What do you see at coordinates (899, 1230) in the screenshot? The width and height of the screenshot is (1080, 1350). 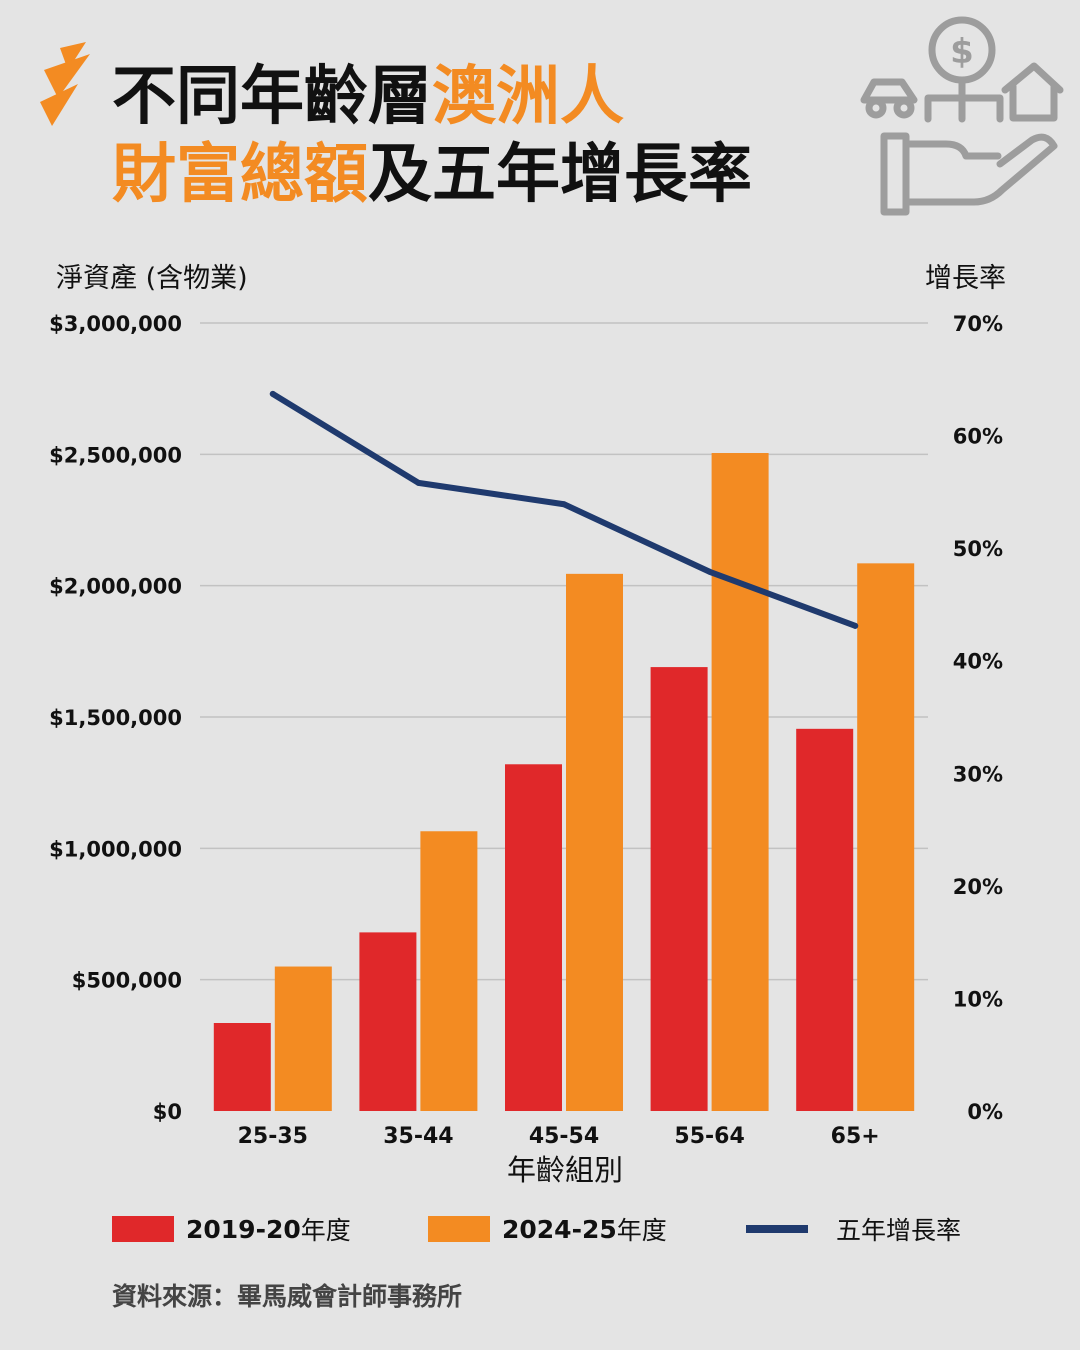 I see `legend-label-growth: 五年增長率` at bounding box center [899, 1230].